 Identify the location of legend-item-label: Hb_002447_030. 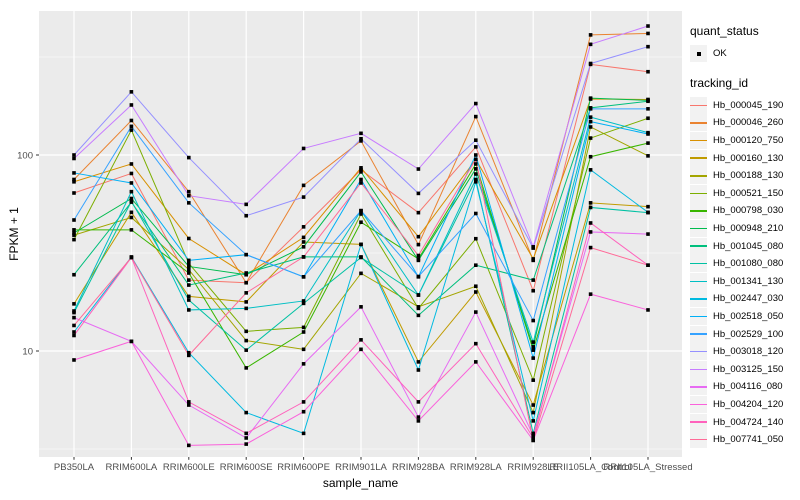
(748, 299).